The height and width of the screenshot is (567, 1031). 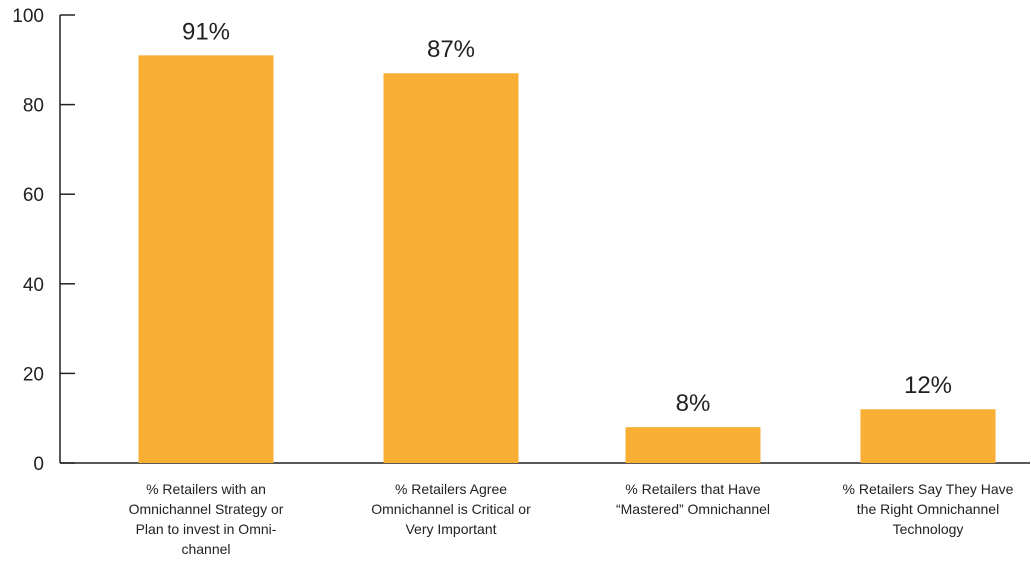 What do you see at coordinates (28, 16) in the screenshot?
I see `y-tick-label: 100` at bounding box center [28, 16].